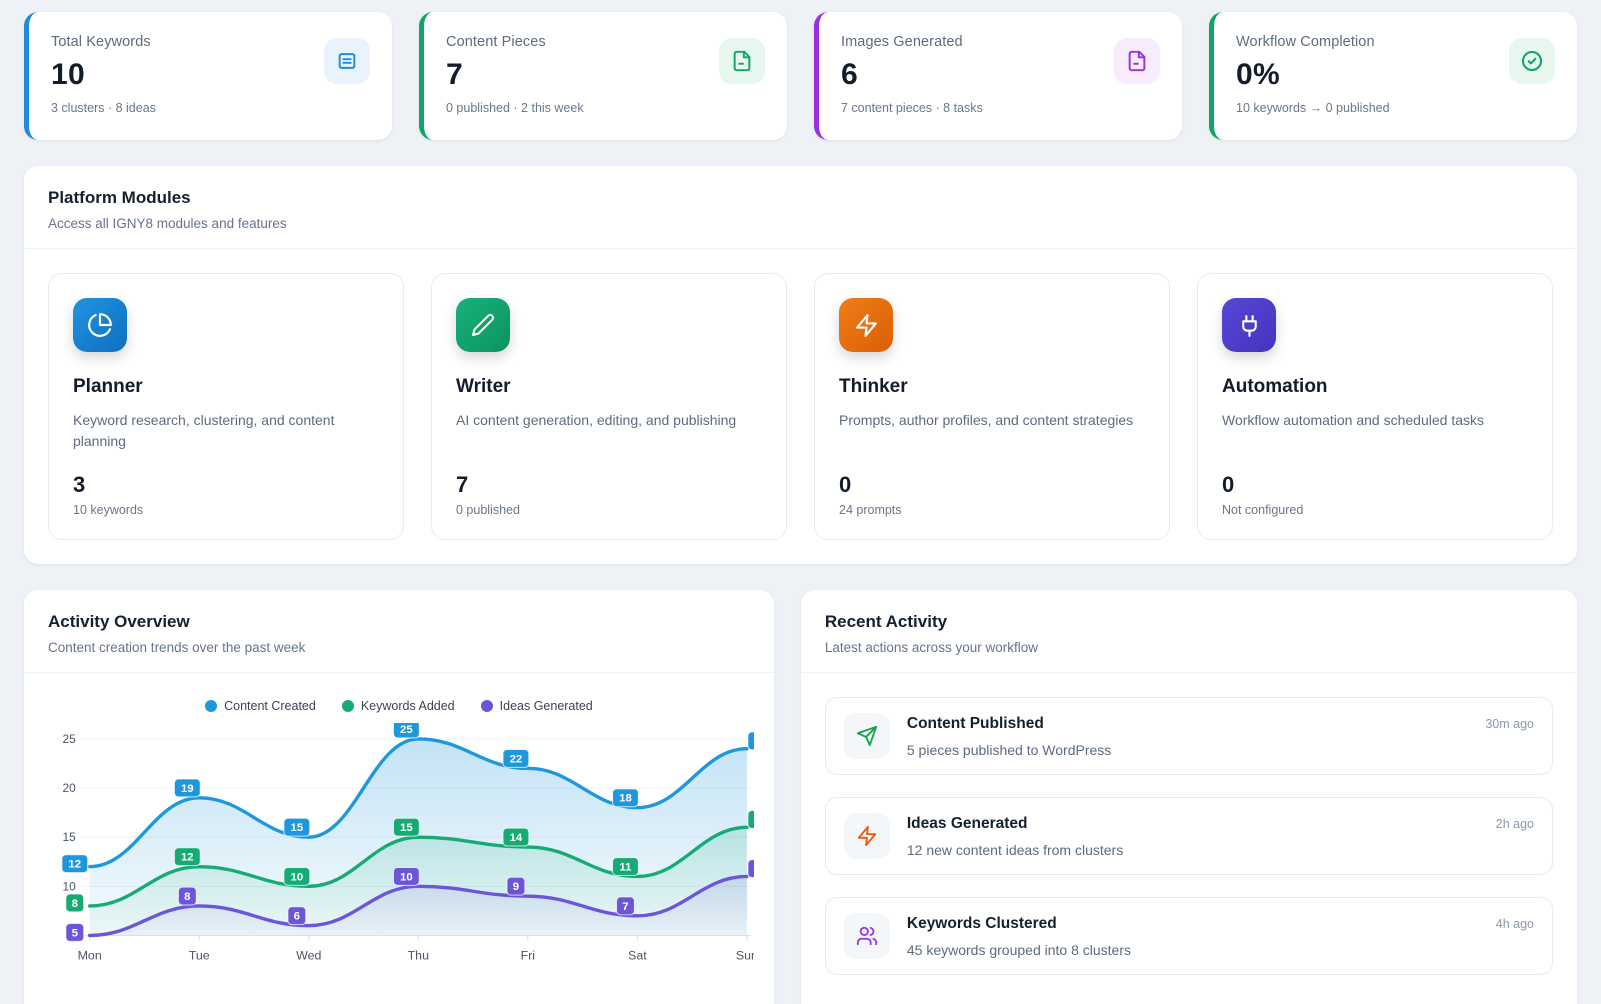 The height and width of the screenshot is (1004, 1601). Describe the element at coordinates (931, 647) in the screenshot. I see `panel-subtitle: Latest actions across your workflow` at that location.